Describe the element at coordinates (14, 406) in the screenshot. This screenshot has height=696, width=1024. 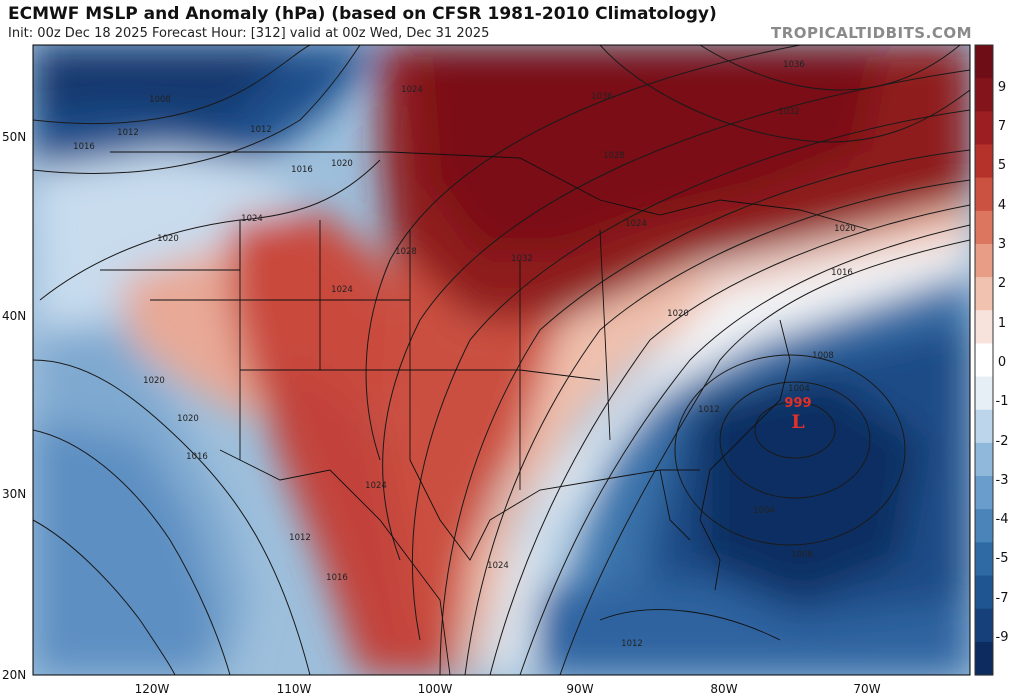
I see `lat-labels: 50N 40N 30N 20N` at that location.